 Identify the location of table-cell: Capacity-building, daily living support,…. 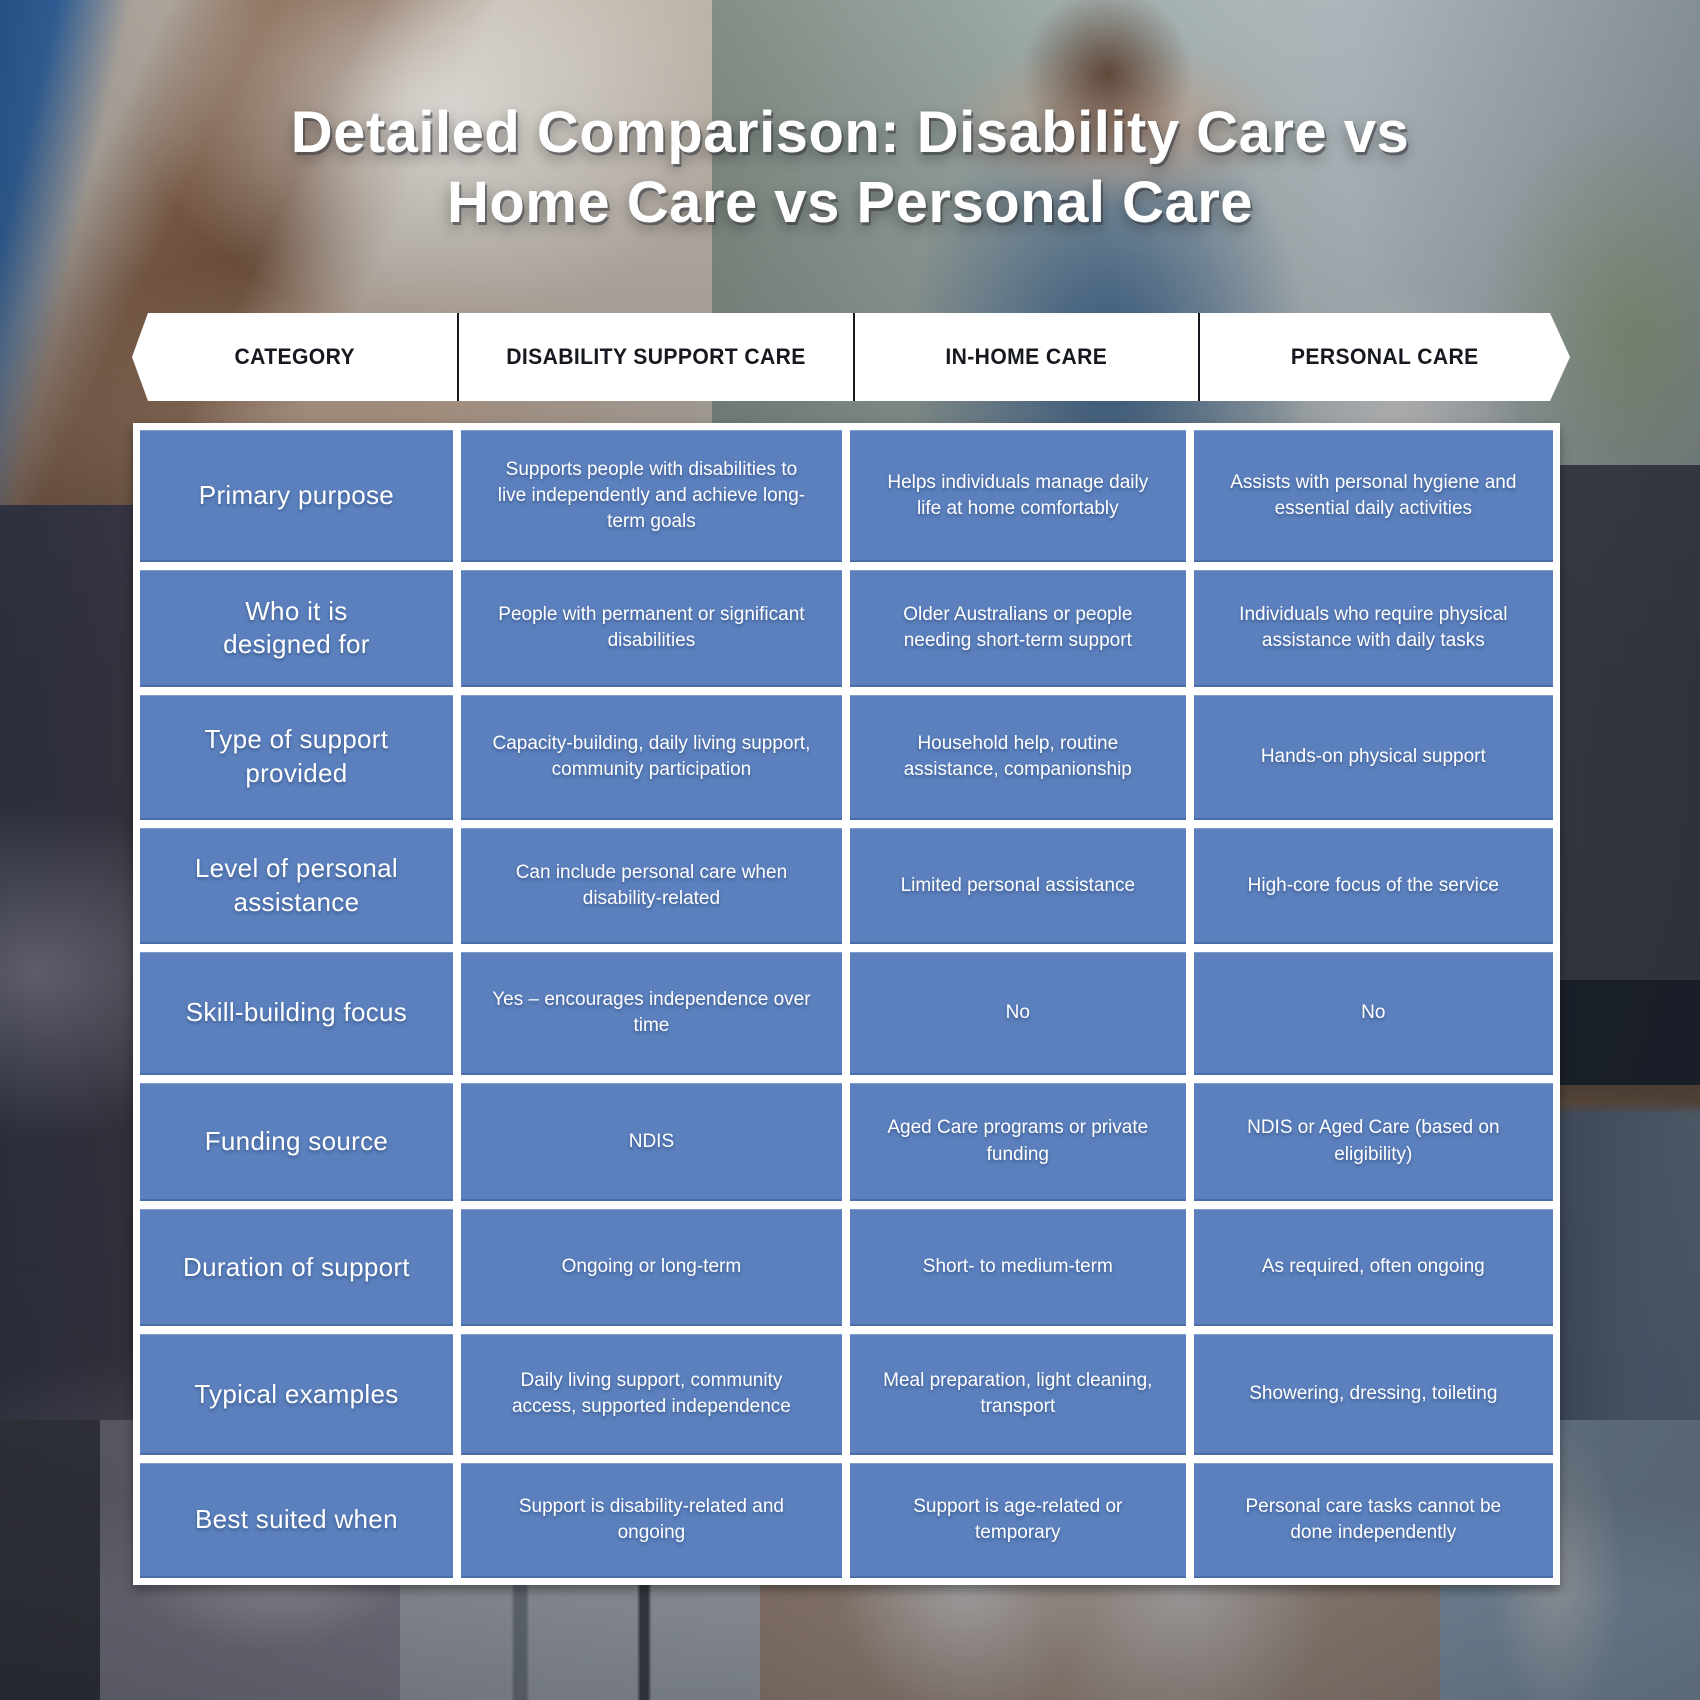
(651, 757).